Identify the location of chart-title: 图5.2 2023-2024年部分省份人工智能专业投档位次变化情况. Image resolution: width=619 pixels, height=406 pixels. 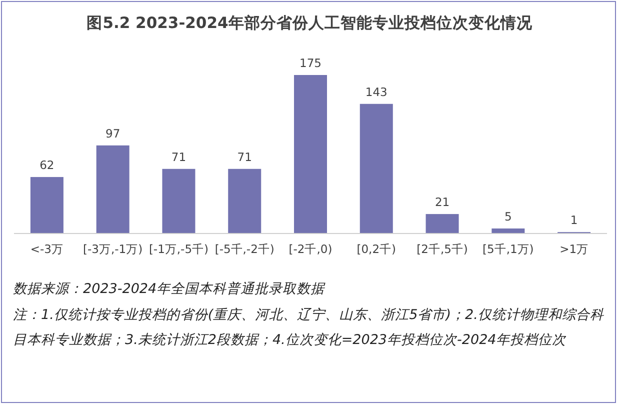
(310, 23).